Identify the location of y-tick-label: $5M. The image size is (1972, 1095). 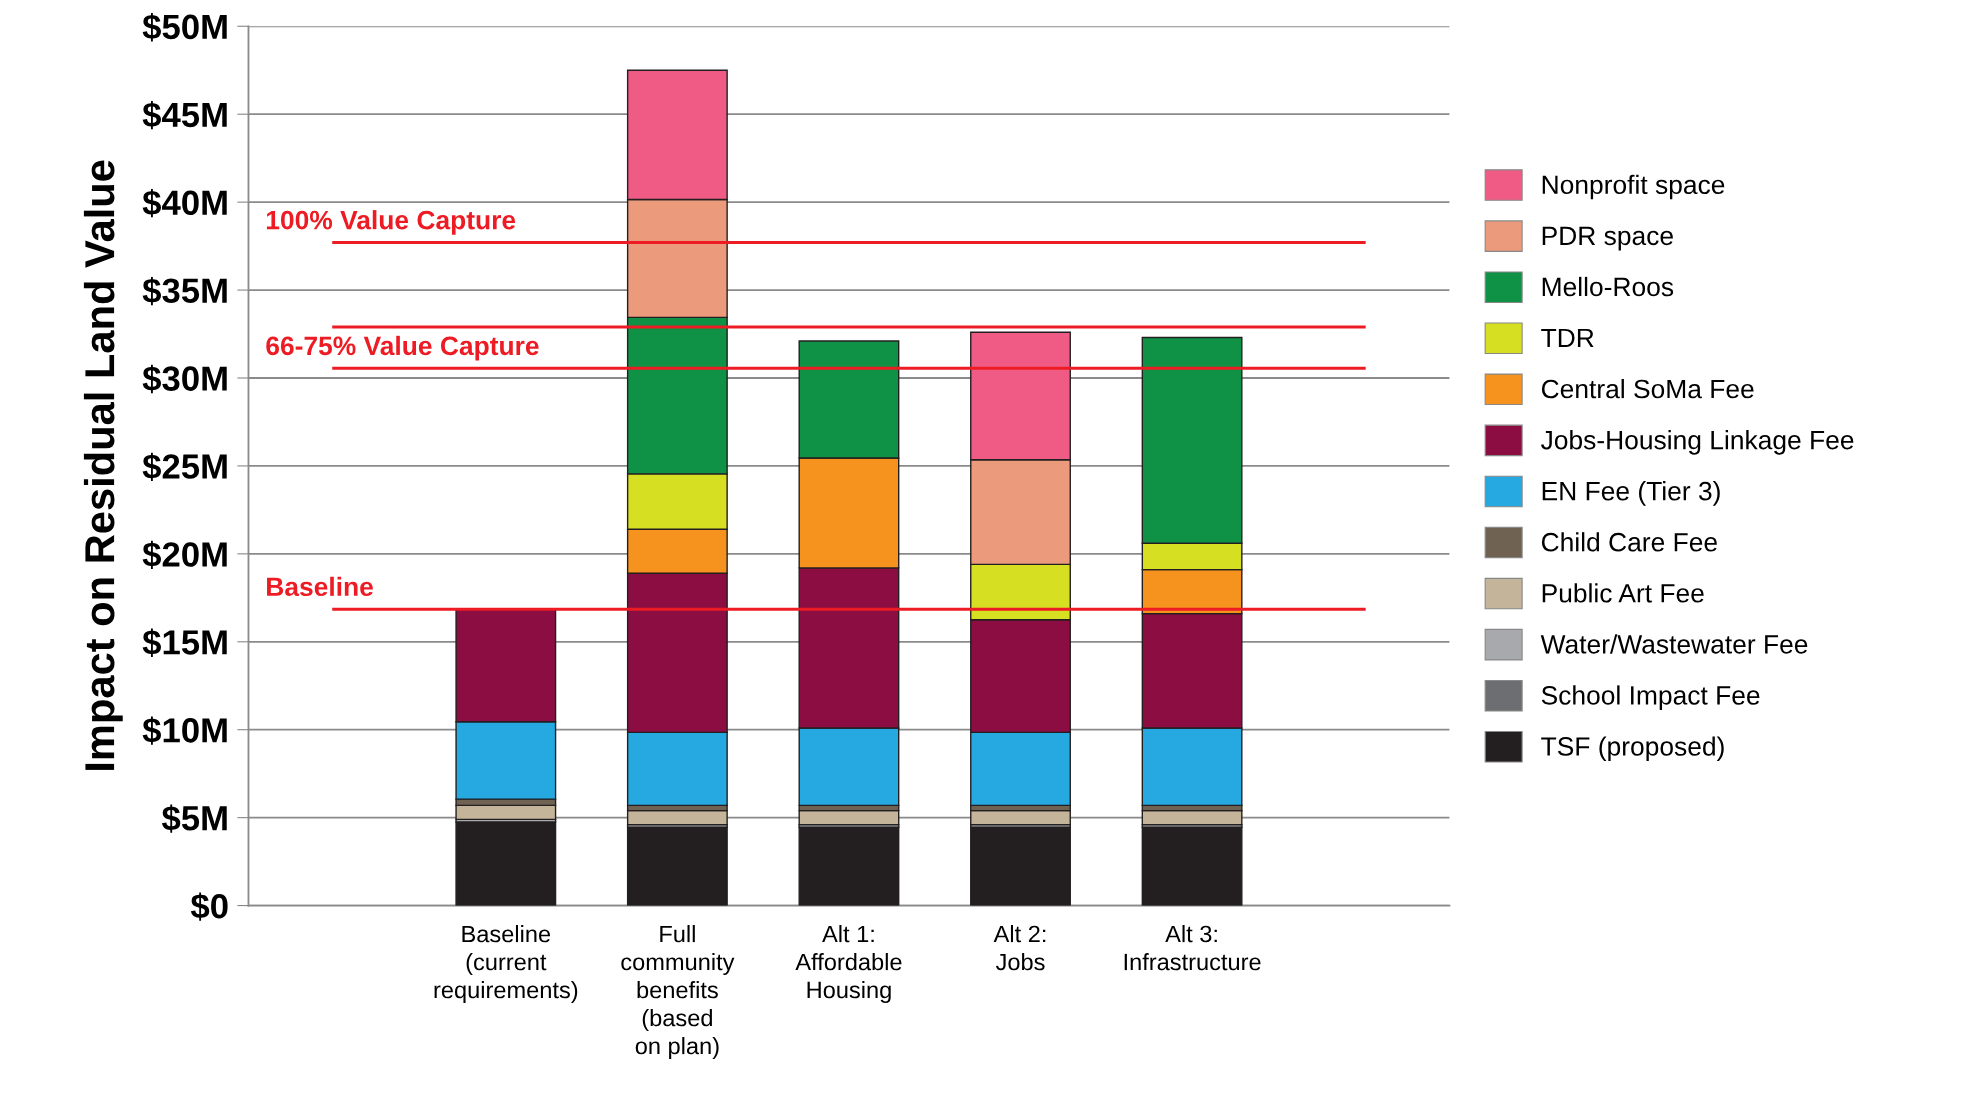
(194, 818).